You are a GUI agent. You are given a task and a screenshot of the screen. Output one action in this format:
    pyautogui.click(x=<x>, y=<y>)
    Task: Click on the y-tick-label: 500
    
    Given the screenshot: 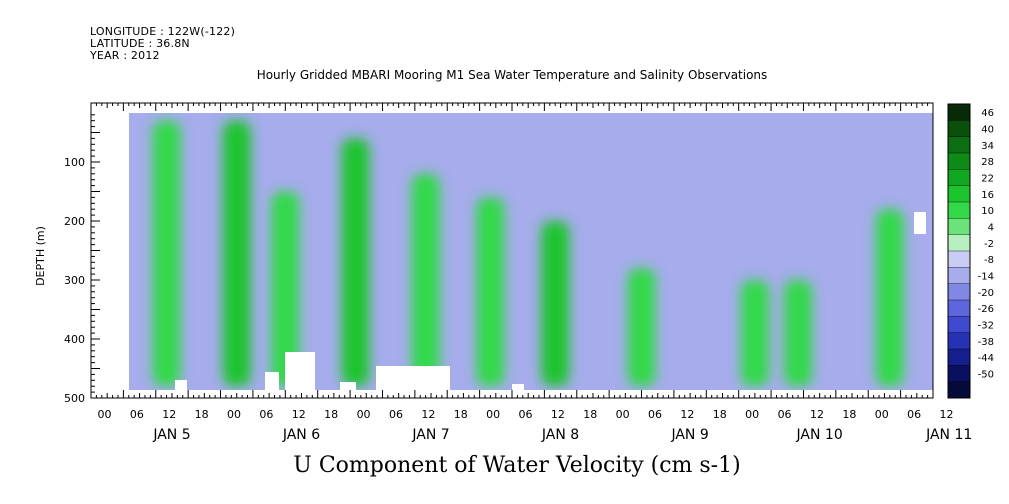 What is the action you would take?
    pyautogui.click(x=74, y=398)
    